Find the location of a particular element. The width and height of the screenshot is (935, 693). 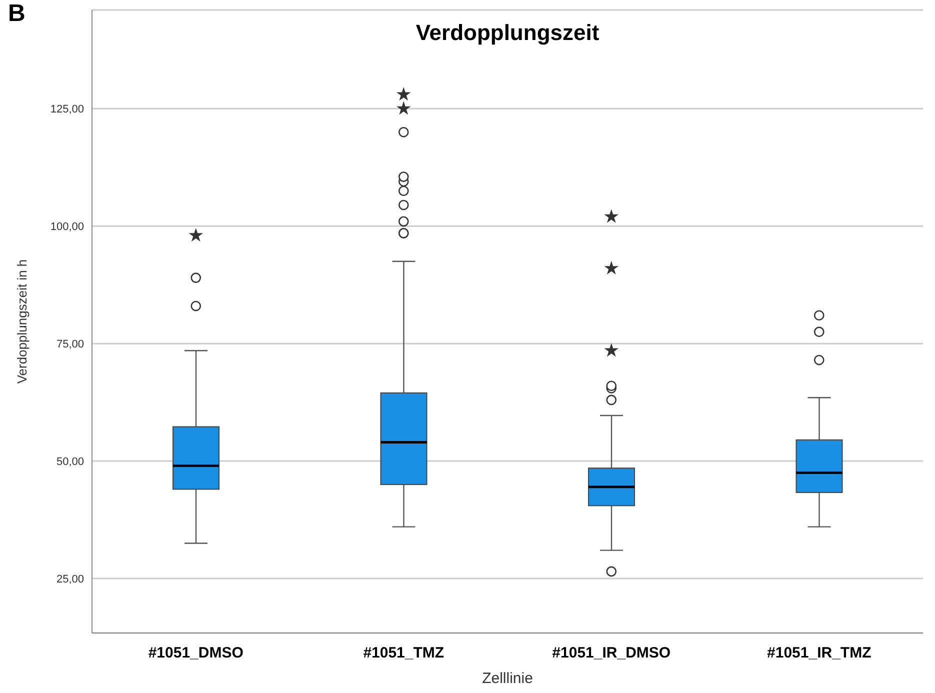

x-tick-label: #1051_DMSO is located at coordinates (196, 653).